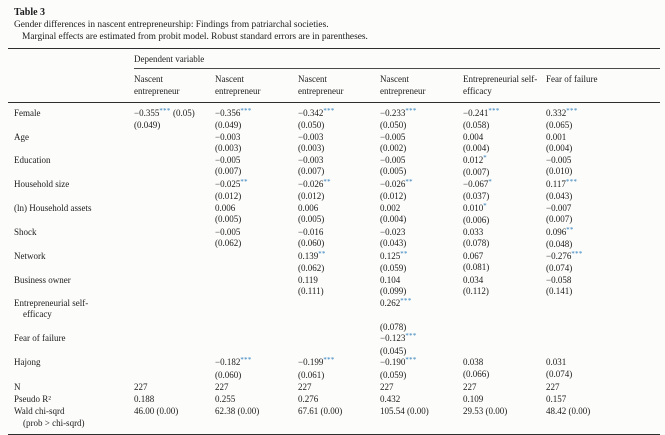 The image size is (665, 435). I want to click on standard-error: (0.045), so click(393, 350).